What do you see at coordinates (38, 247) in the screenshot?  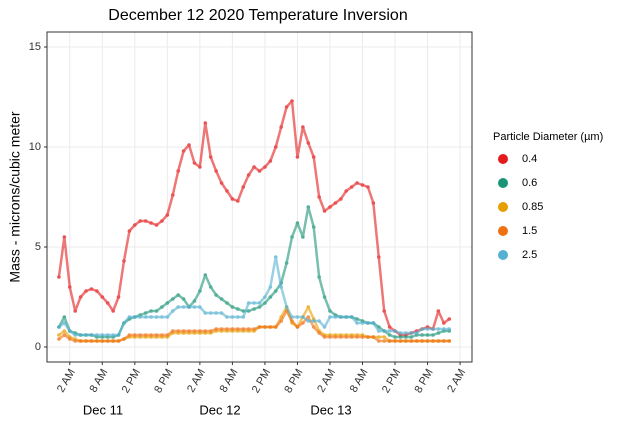 I see `y-tick-label: 5` at bounding box center [38, 247].